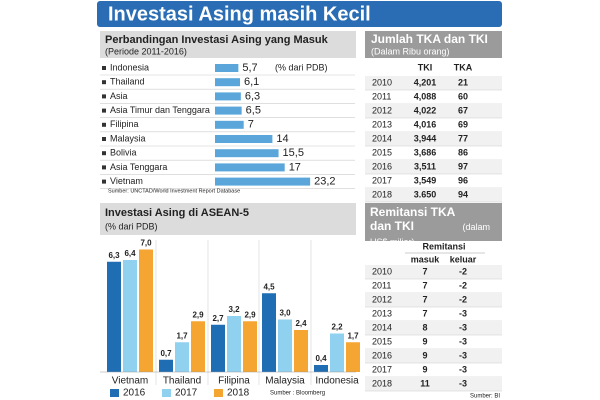 This screenshot has height=400, width=600. I want to click on category-label: Vietnam, so click(126, 181).